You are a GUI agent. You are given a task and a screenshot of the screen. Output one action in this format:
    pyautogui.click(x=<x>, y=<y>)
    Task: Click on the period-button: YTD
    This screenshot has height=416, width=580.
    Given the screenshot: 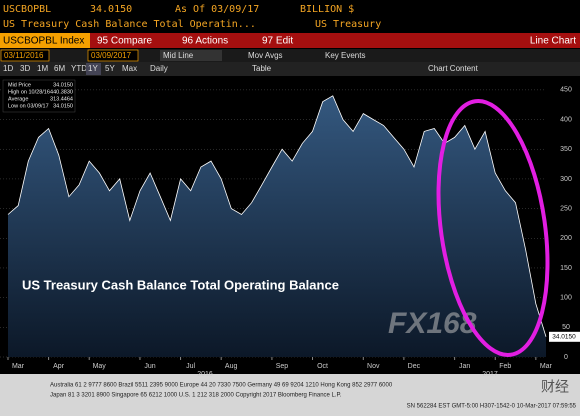 What is the action you would take?
    pyautogui.click(x=79, y=68)
    